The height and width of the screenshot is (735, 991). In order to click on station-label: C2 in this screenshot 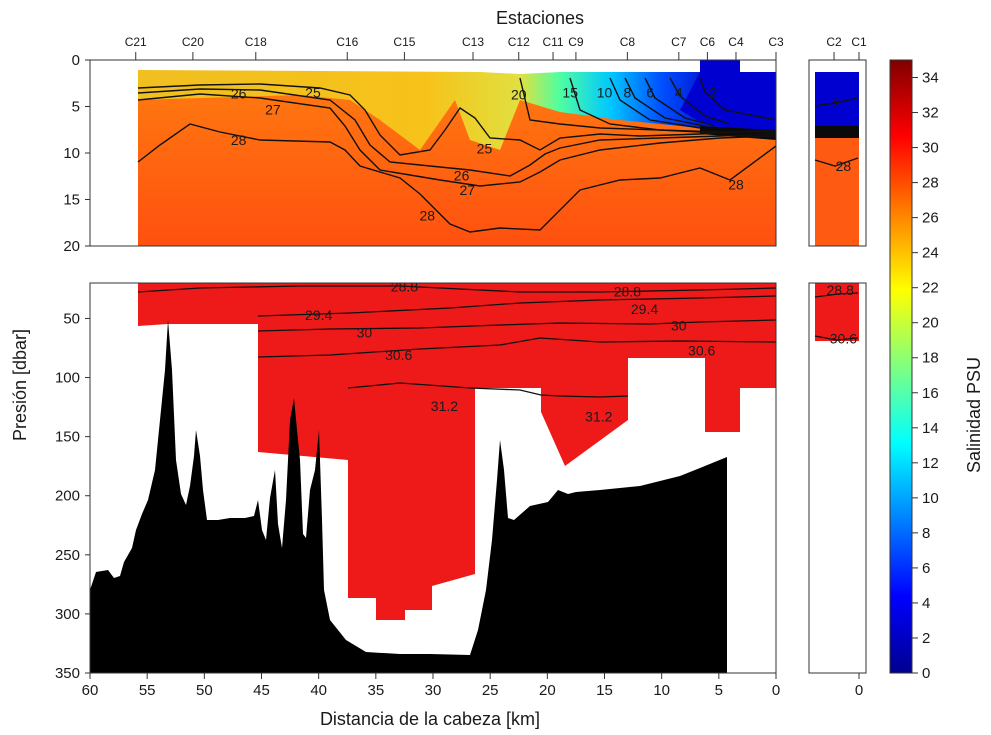, I will do `click(834, 42)`.